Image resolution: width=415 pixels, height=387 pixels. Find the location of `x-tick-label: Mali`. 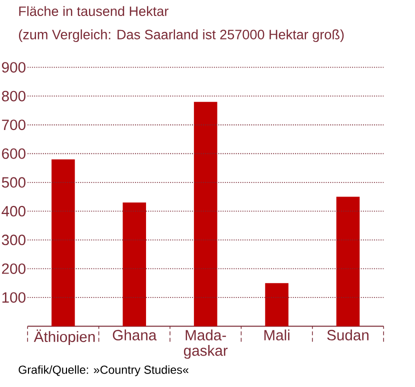

x-tick-label: Mali is located at coordinates (277, 334).